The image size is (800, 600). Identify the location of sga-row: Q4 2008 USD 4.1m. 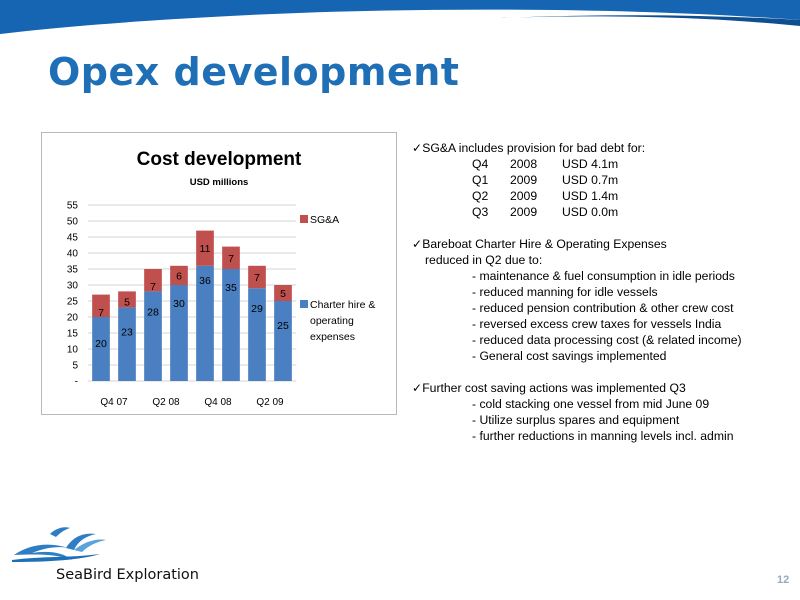
(604, 164).